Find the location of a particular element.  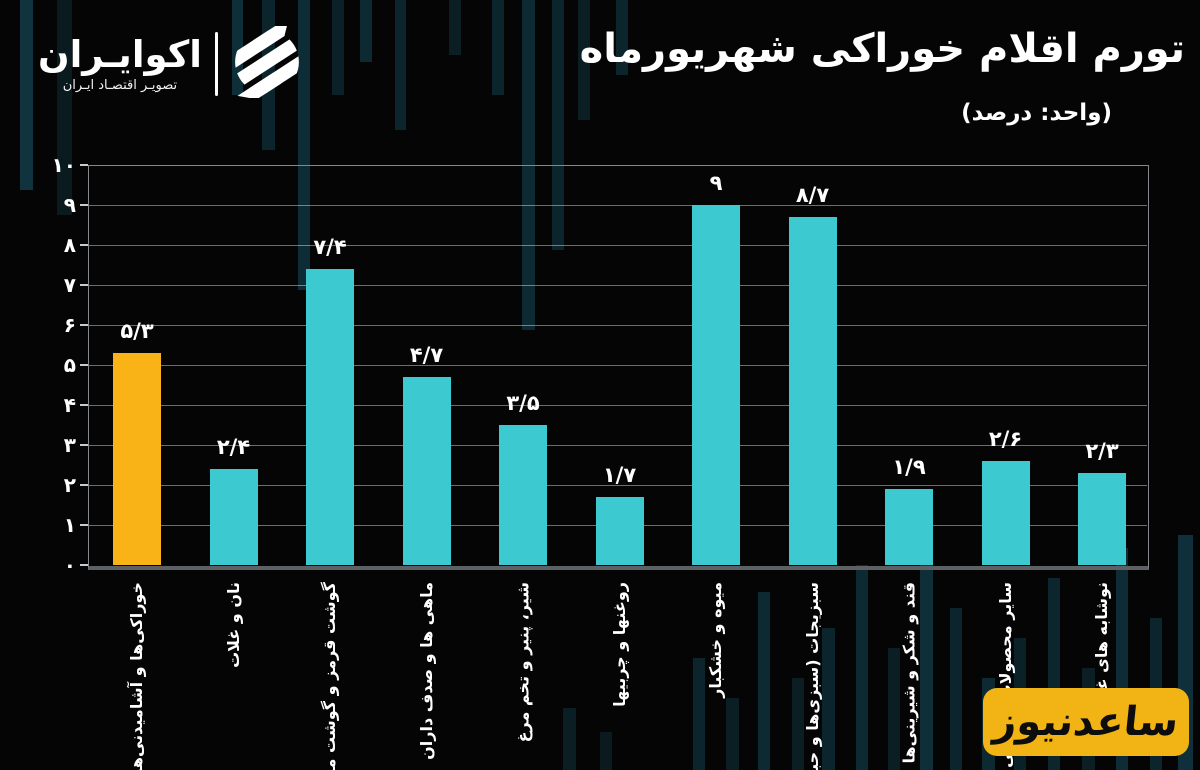

brand-name: اکوایـران is located at coordinates (120, 55).